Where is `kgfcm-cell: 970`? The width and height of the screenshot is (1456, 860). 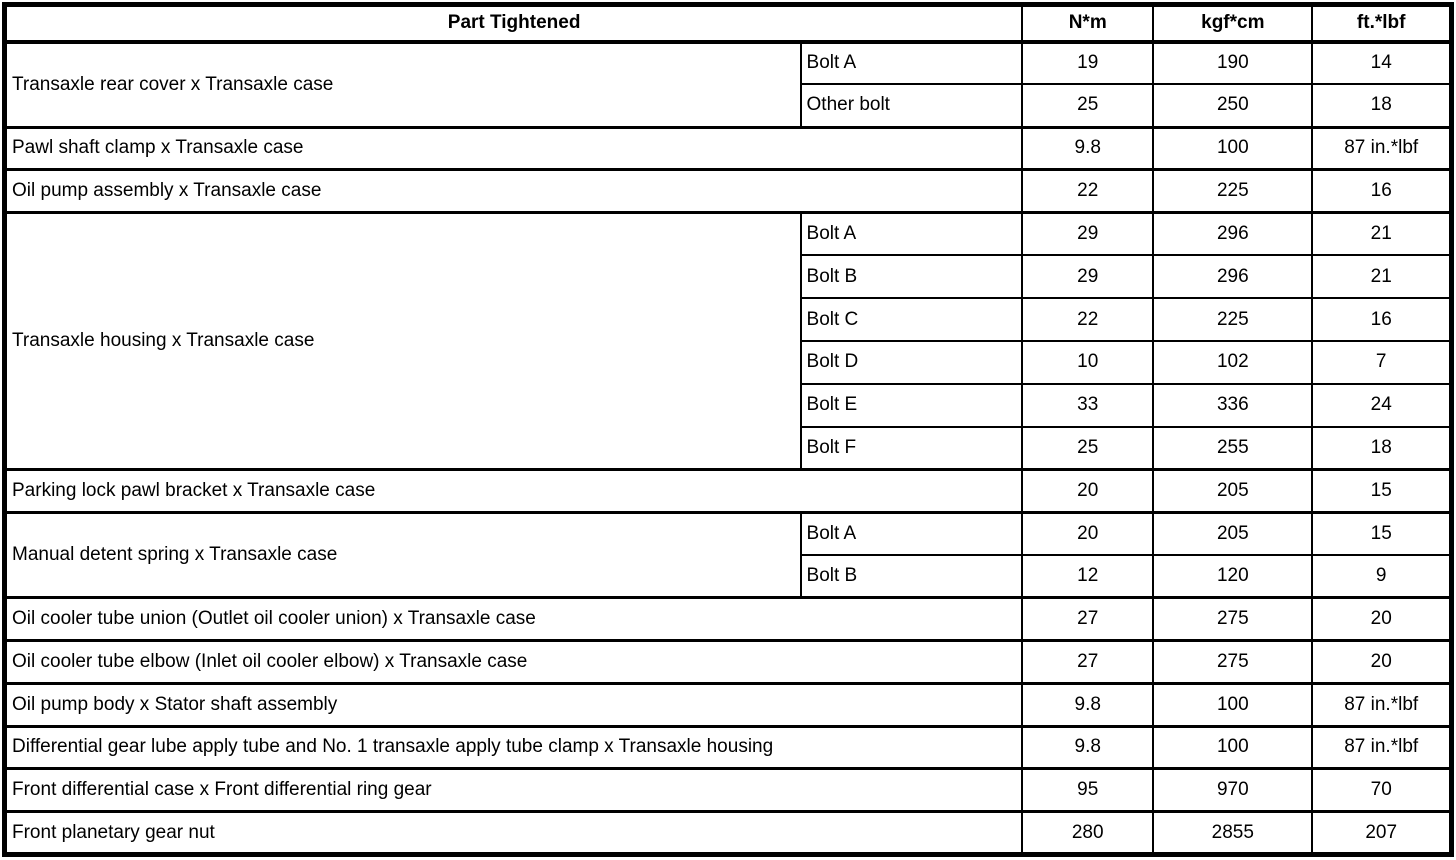
kgfcm-cell: 970 is located at coordinates (1233, 790).